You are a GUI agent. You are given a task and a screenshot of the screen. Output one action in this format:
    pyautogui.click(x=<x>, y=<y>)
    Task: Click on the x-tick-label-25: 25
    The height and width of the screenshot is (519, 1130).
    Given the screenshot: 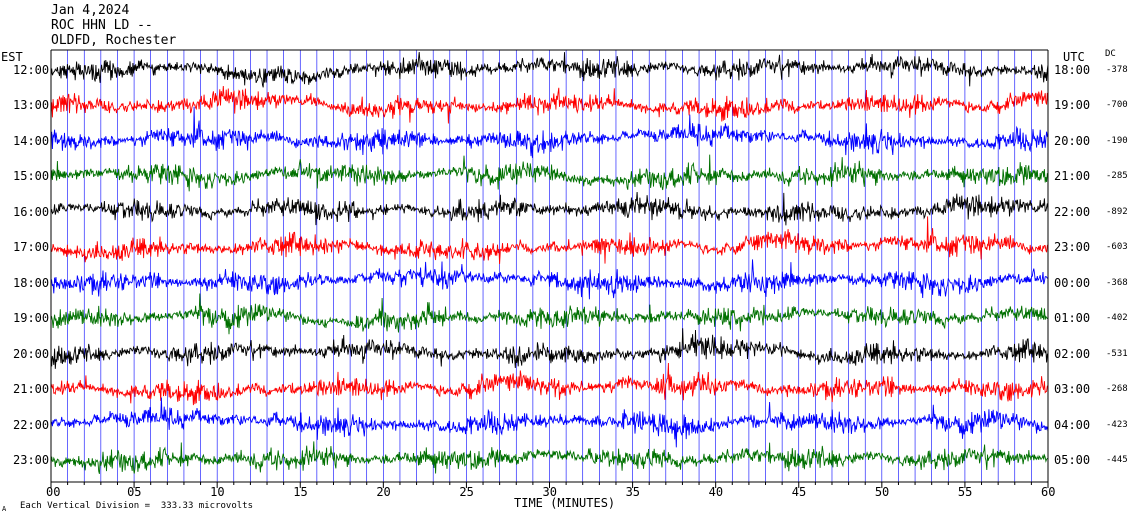 What is the action you would take?
    pyautogui.click(x=466, y=492)
    